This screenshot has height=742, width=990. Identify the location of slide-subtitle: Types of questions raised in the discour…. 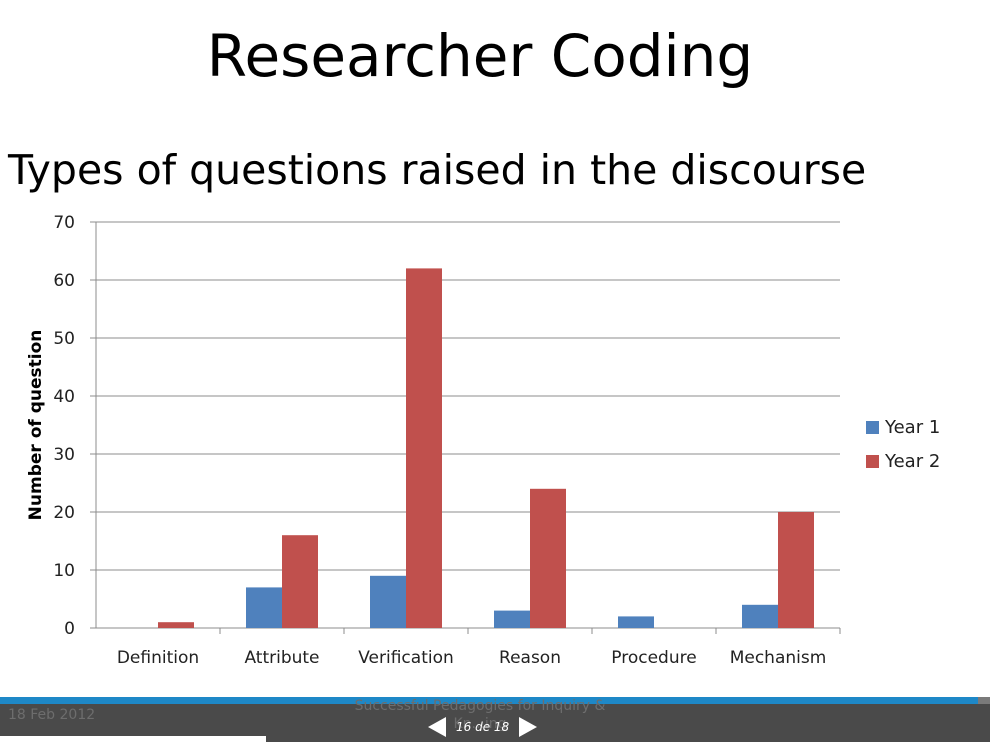
(437, 170).